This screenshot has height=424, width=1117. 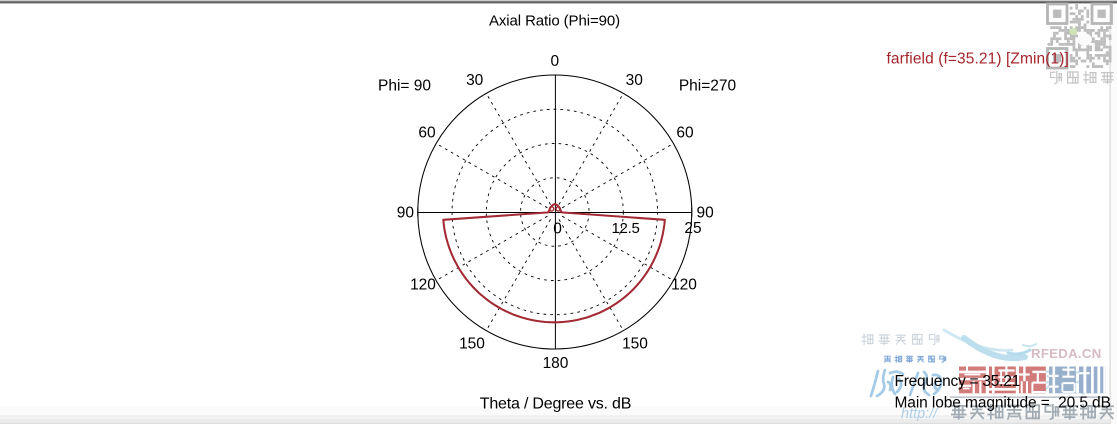 What do you see at coordinates (920, 414) in the screenshot?
I see `svg-text: http://` at bounding box center [920, 414].